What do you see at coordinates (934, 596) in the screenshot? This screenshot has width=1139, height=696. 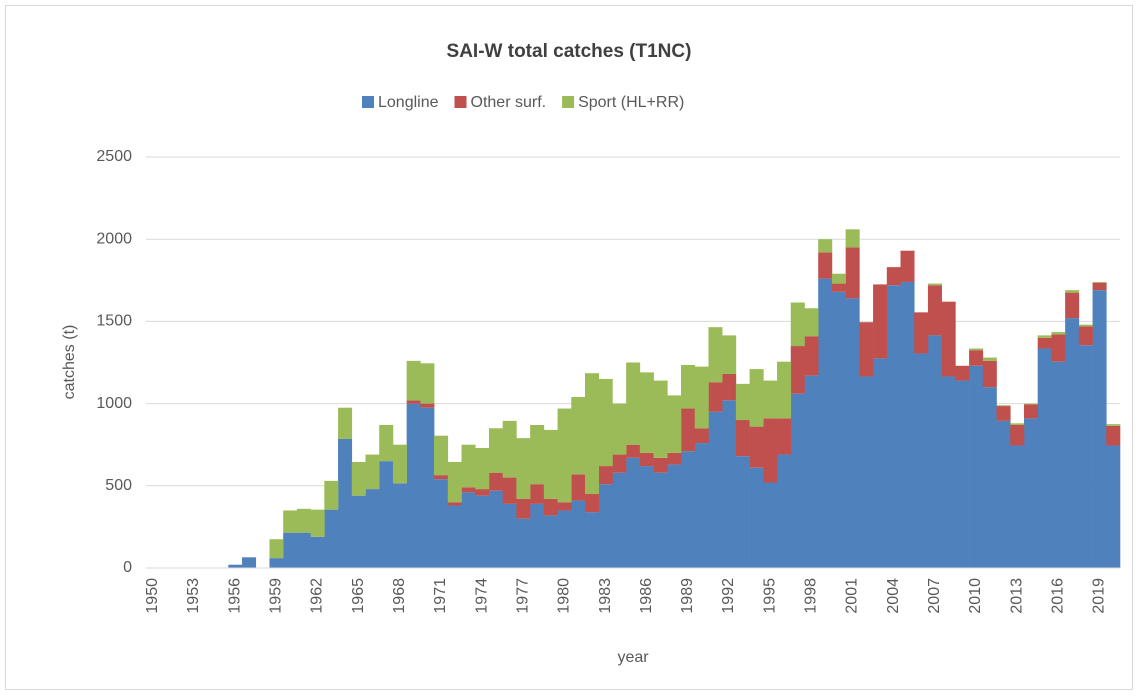 I see `x-tick-label: 2007` at bounding box center [934, 596].